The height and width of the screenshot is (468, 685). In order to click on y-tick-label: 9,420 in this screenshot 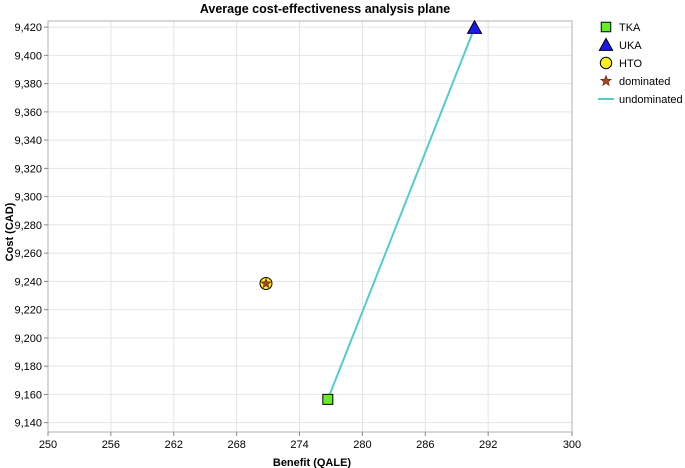, I will do `click(28, 28)`.